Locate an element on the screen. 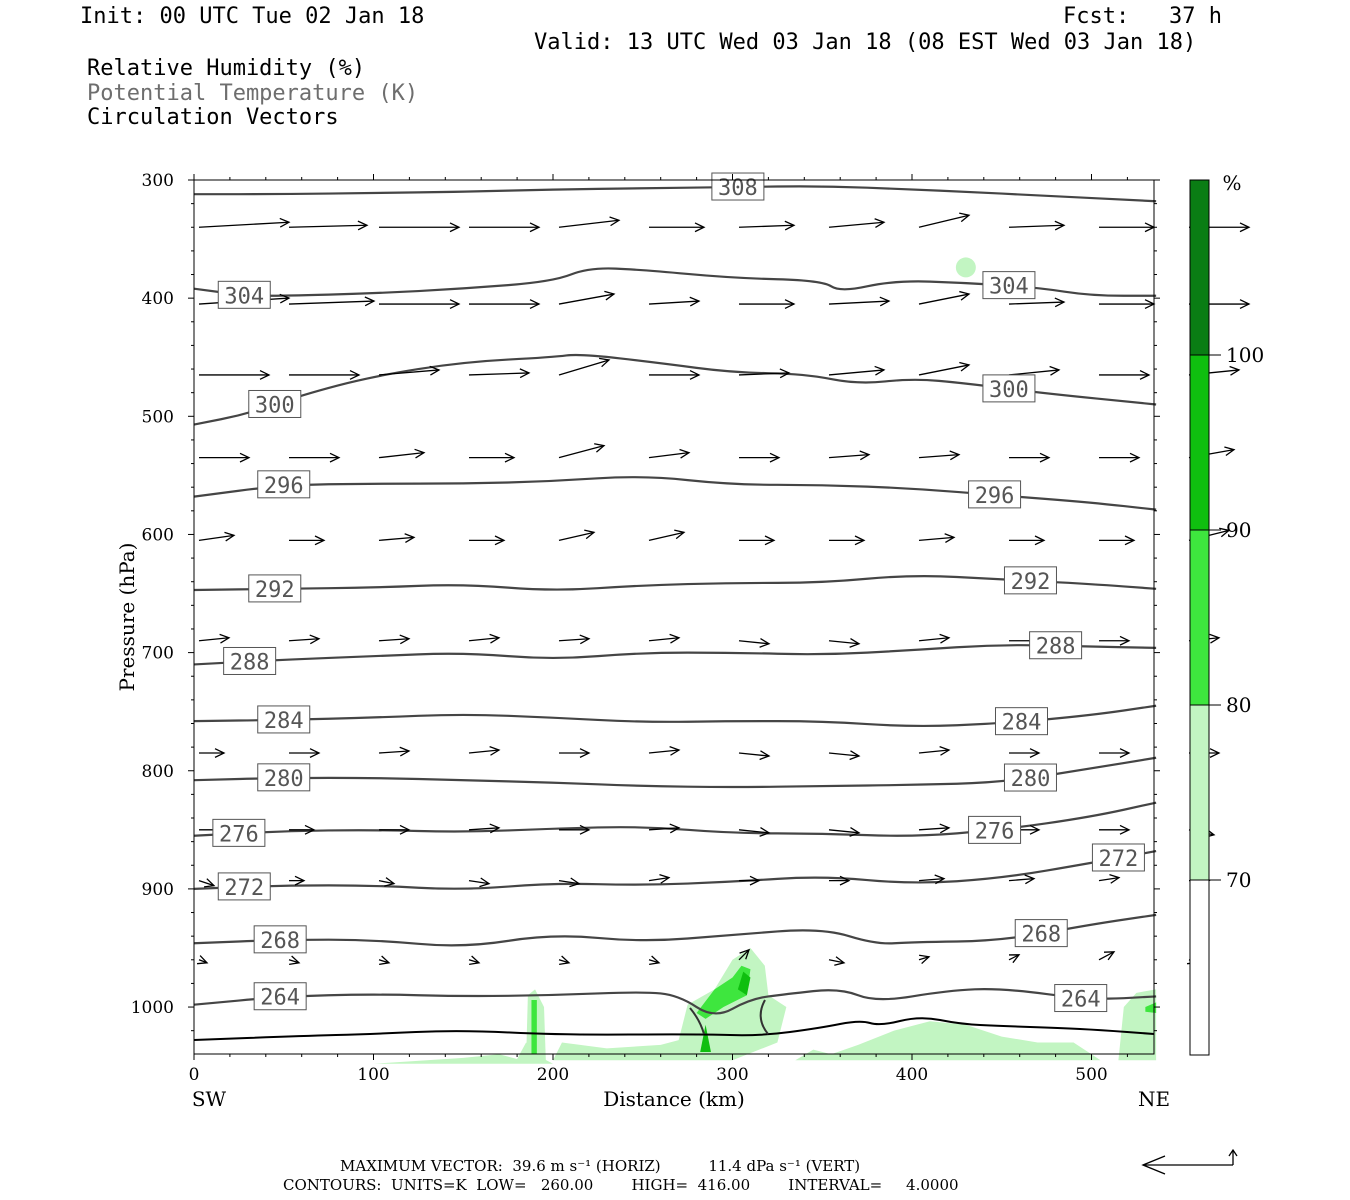 The width and height of the screenshot is (1350, 1200). contour-label-text: 272 is located at coordinates (244, 888).